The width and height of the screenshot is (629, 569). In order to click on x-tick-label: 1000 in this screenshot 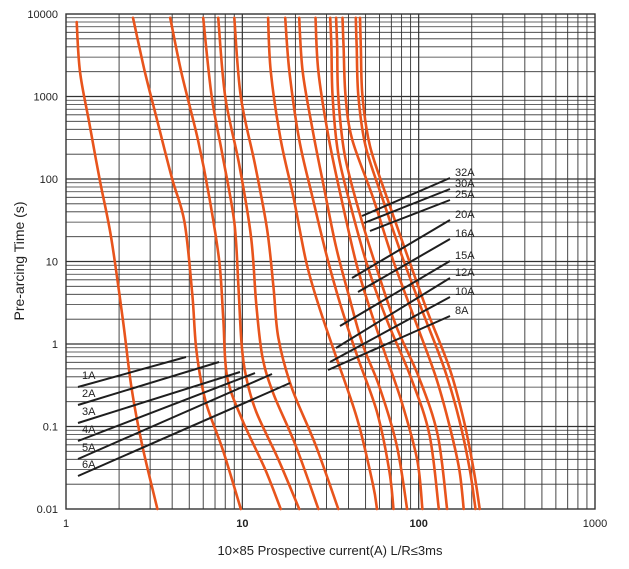, I will do `click(595, 524)`.